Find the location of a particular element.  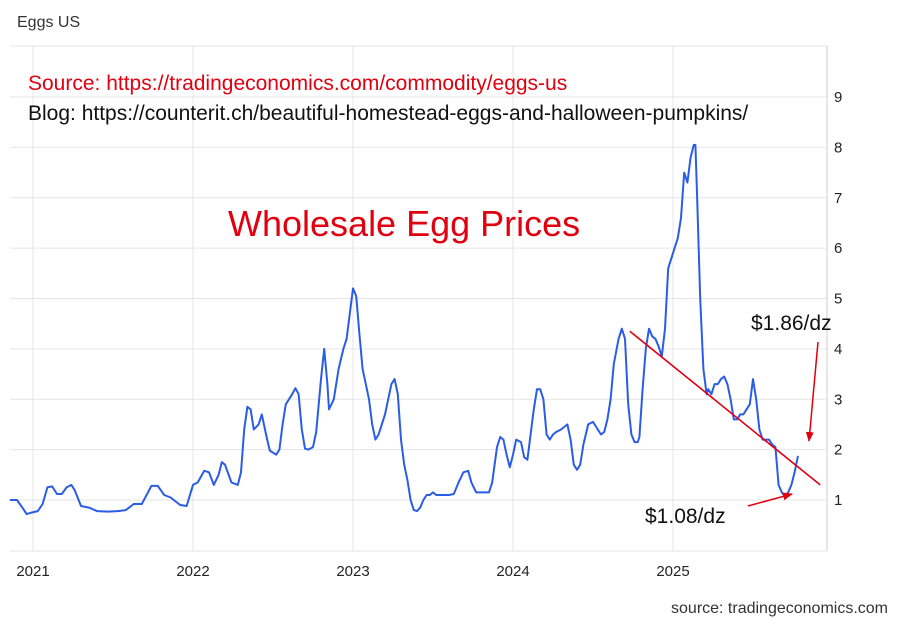

x-tick-label: 2023 is located at coordinates (352, 571).